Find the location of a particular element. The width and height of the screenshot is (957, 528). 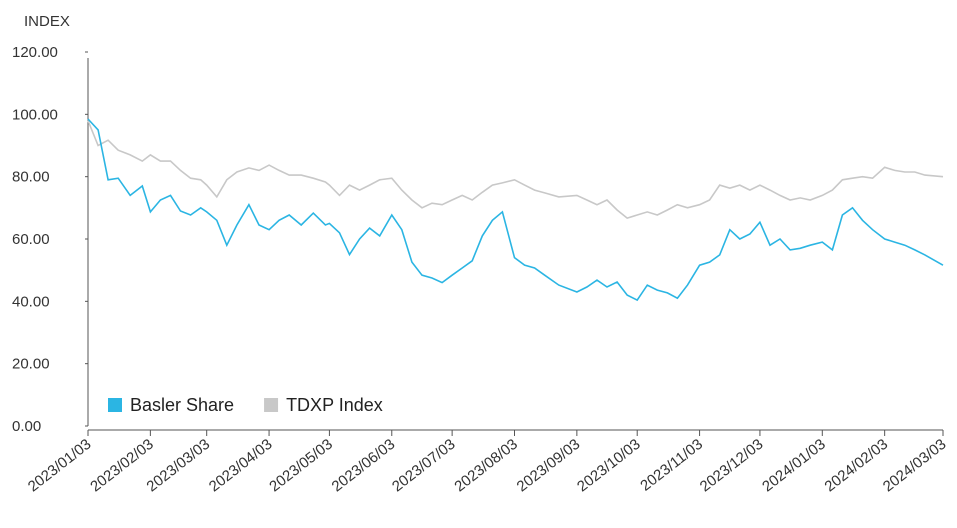

y-tick-label: 80.00 is located at coordinates (31, 177).